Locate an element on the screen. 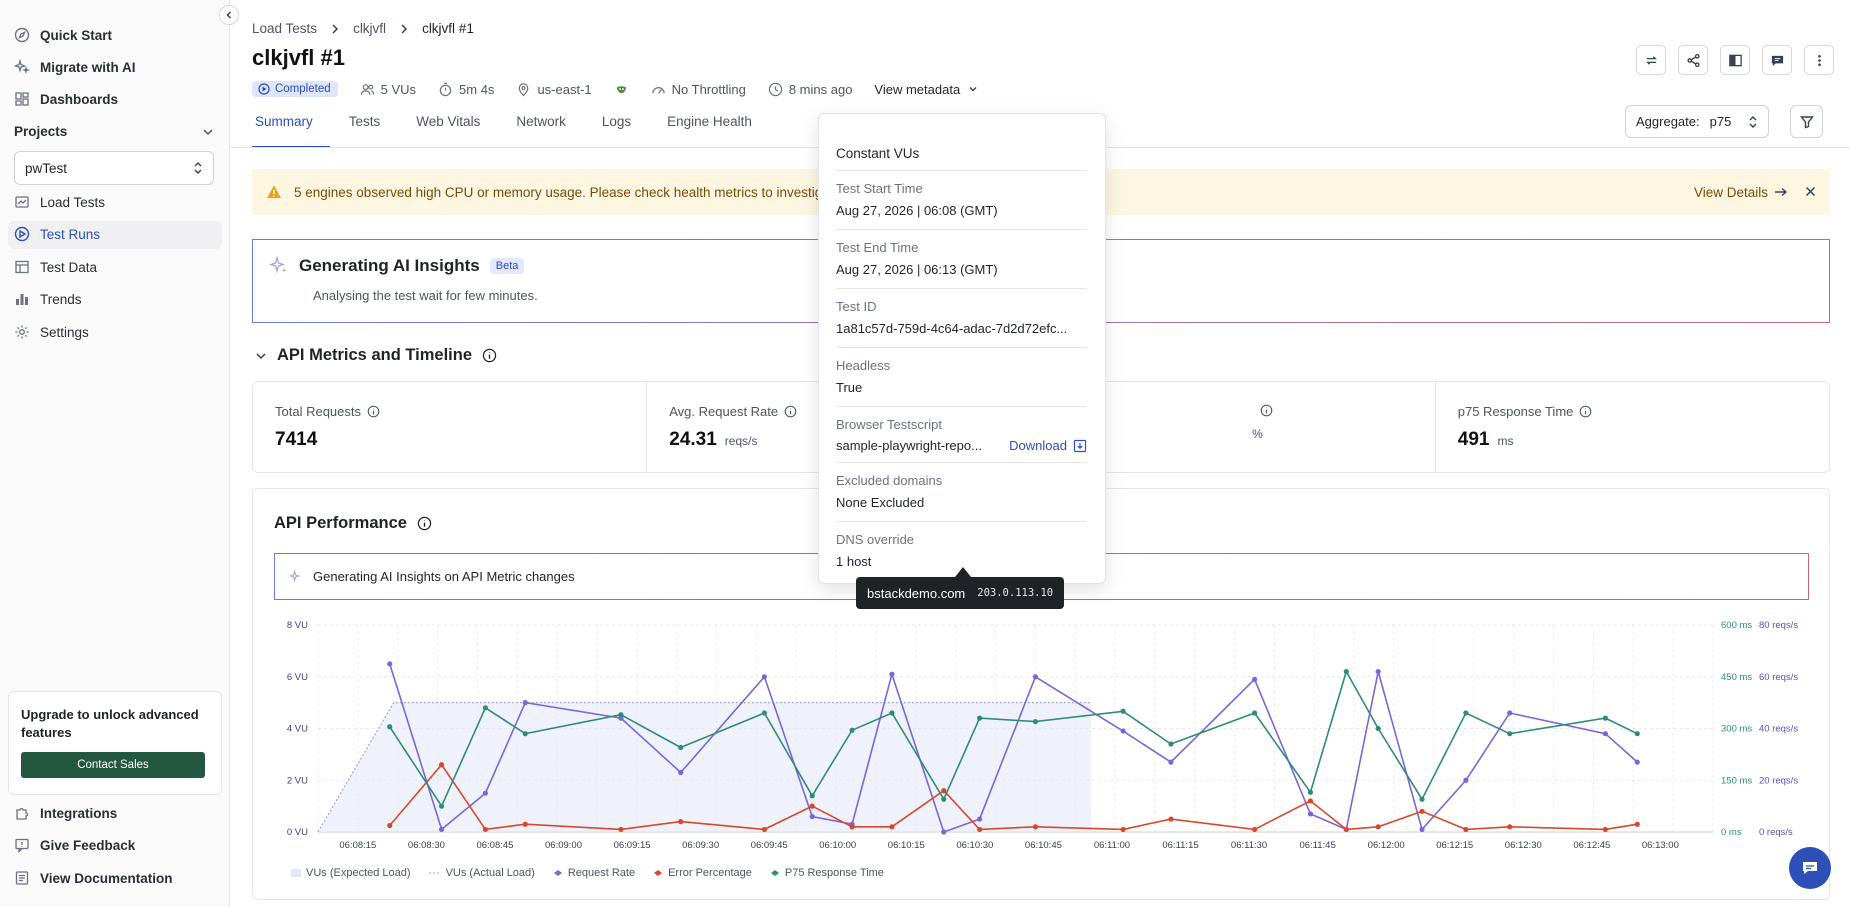  collapse-sidebar-button is located at coordinates (229, 15).